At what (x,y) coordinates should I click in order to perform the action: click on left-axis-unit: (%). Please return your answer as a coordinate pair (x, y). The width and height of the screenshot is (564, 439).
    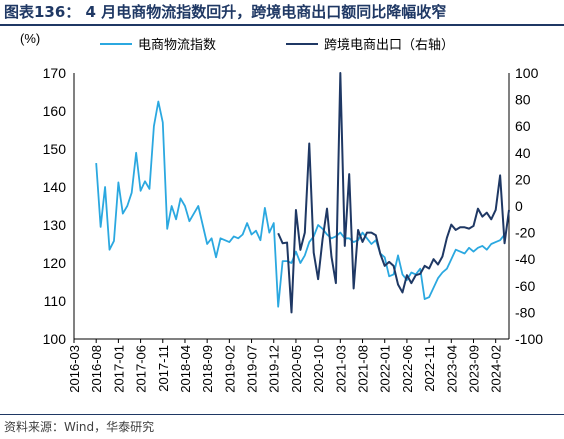
    Looking at the image, I should click on (30, 38).